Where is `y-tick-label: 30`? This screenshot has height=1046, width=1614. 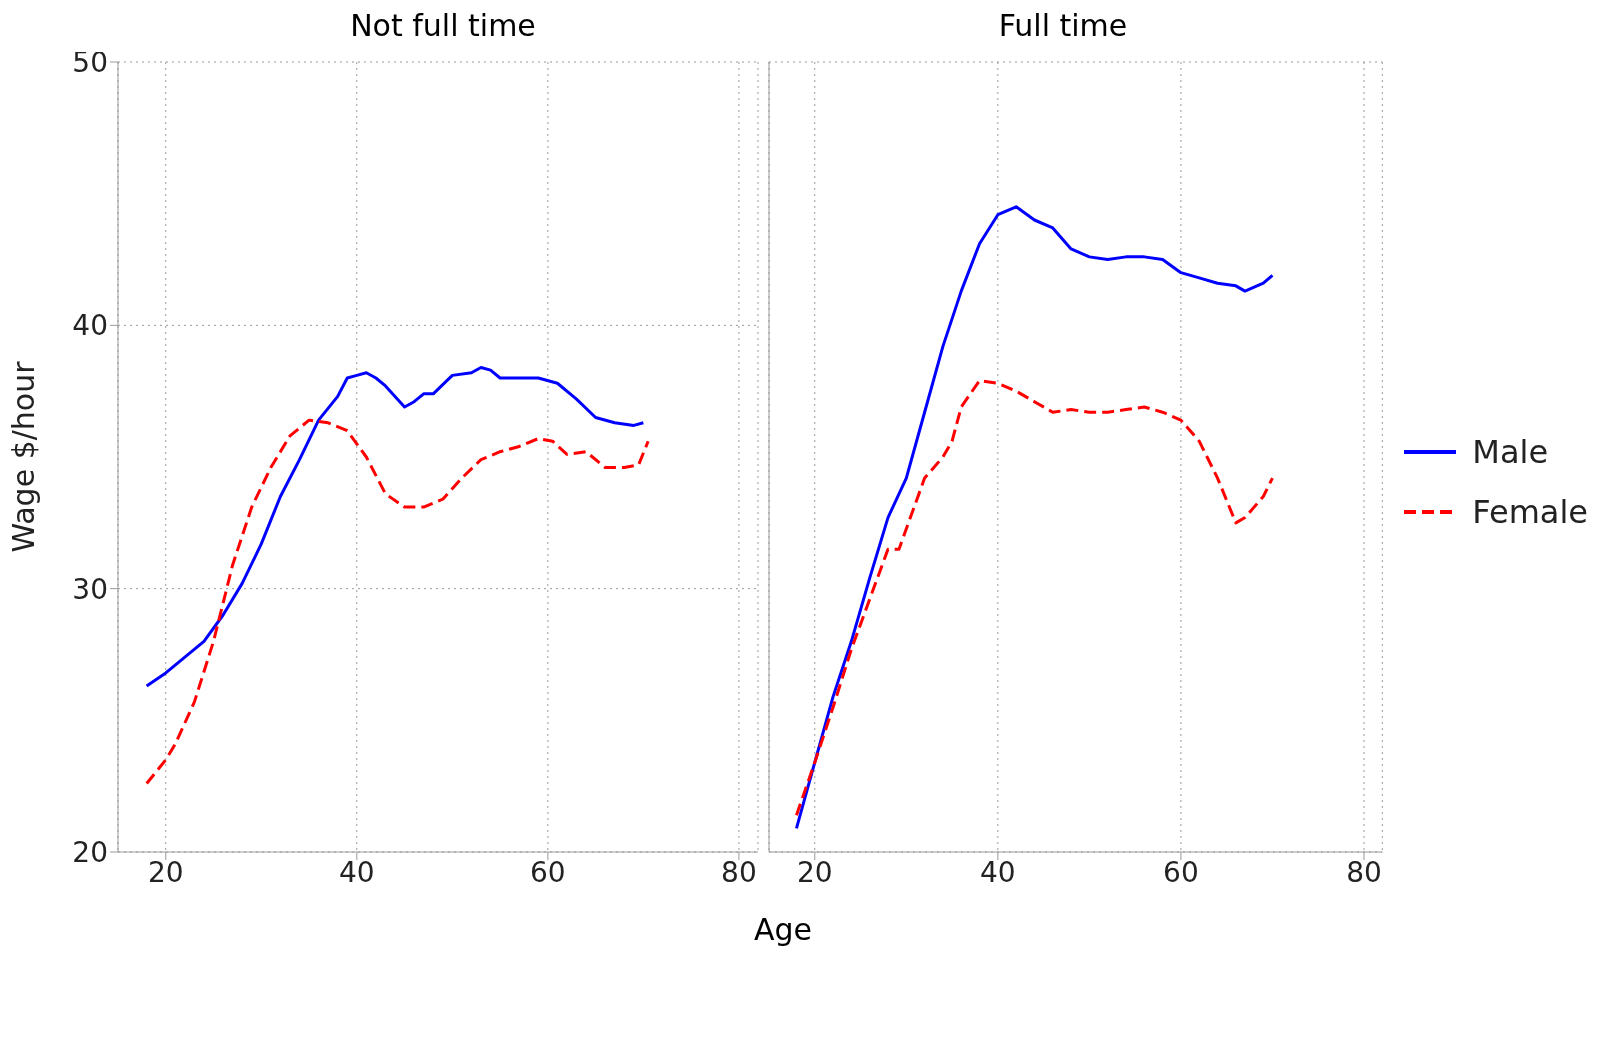
y-tick-label: 30 is located at coordinates (90, 589).